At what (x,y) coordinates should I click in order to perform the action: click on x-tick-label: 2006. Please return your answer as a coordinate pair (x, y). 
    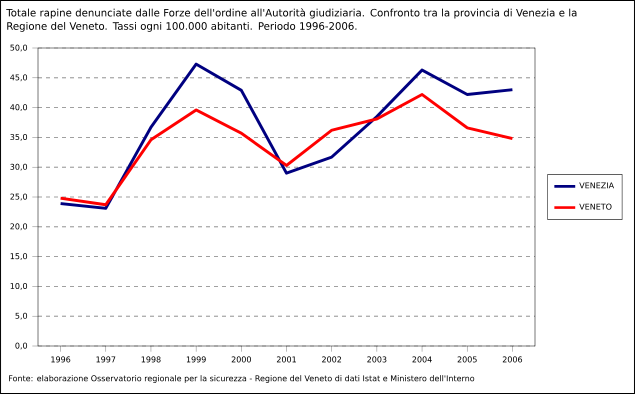
    Looking at the image, I should click on (512, 359).